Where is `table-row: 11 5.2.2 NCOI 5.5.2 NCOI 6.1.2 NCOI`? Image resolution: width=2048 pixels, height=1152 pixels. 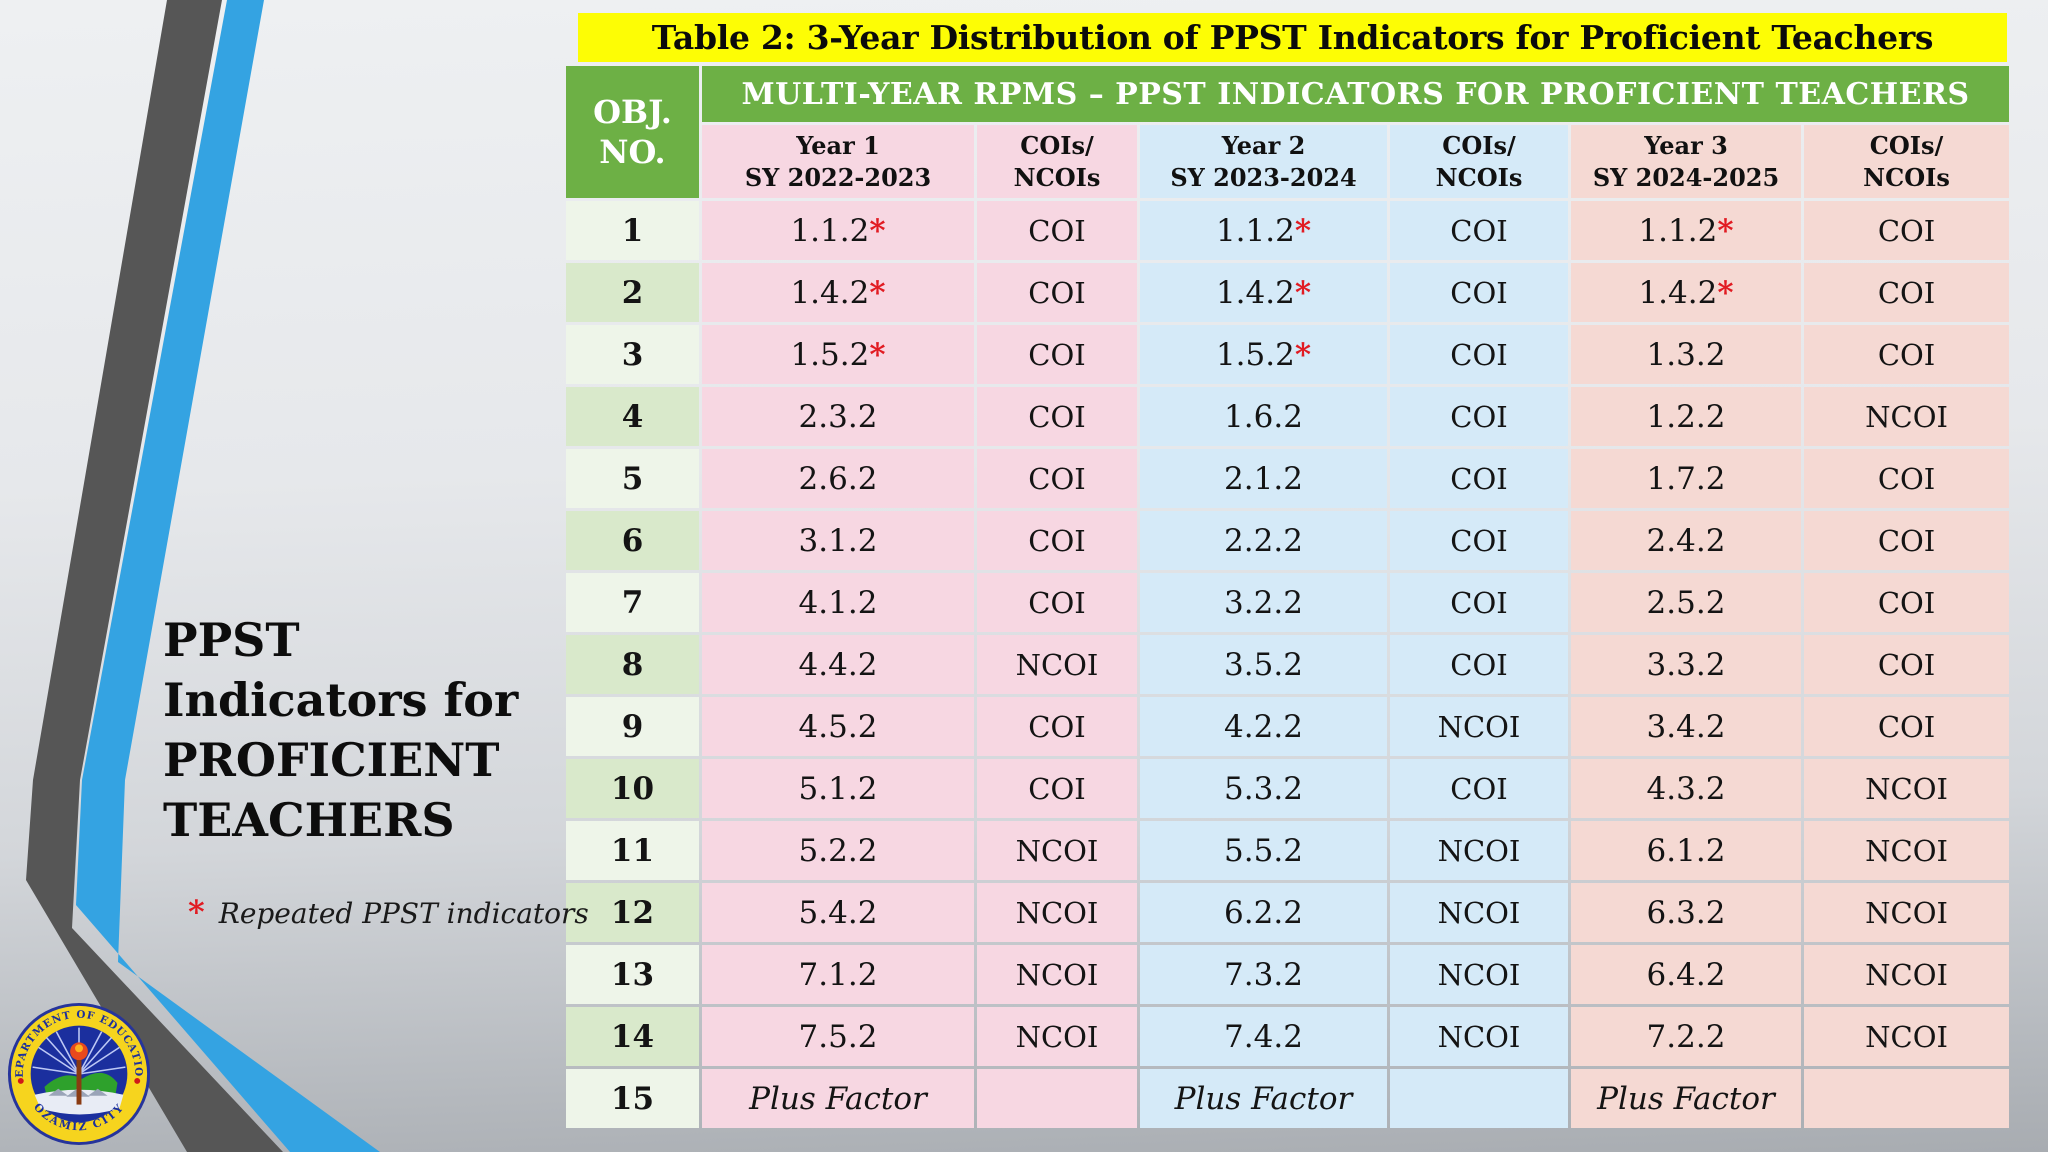 table-row: 11 5.2.2 NCOI 5.5.2 NCOI 6.1.2 NCOI is located at coordinates (1288, 850).